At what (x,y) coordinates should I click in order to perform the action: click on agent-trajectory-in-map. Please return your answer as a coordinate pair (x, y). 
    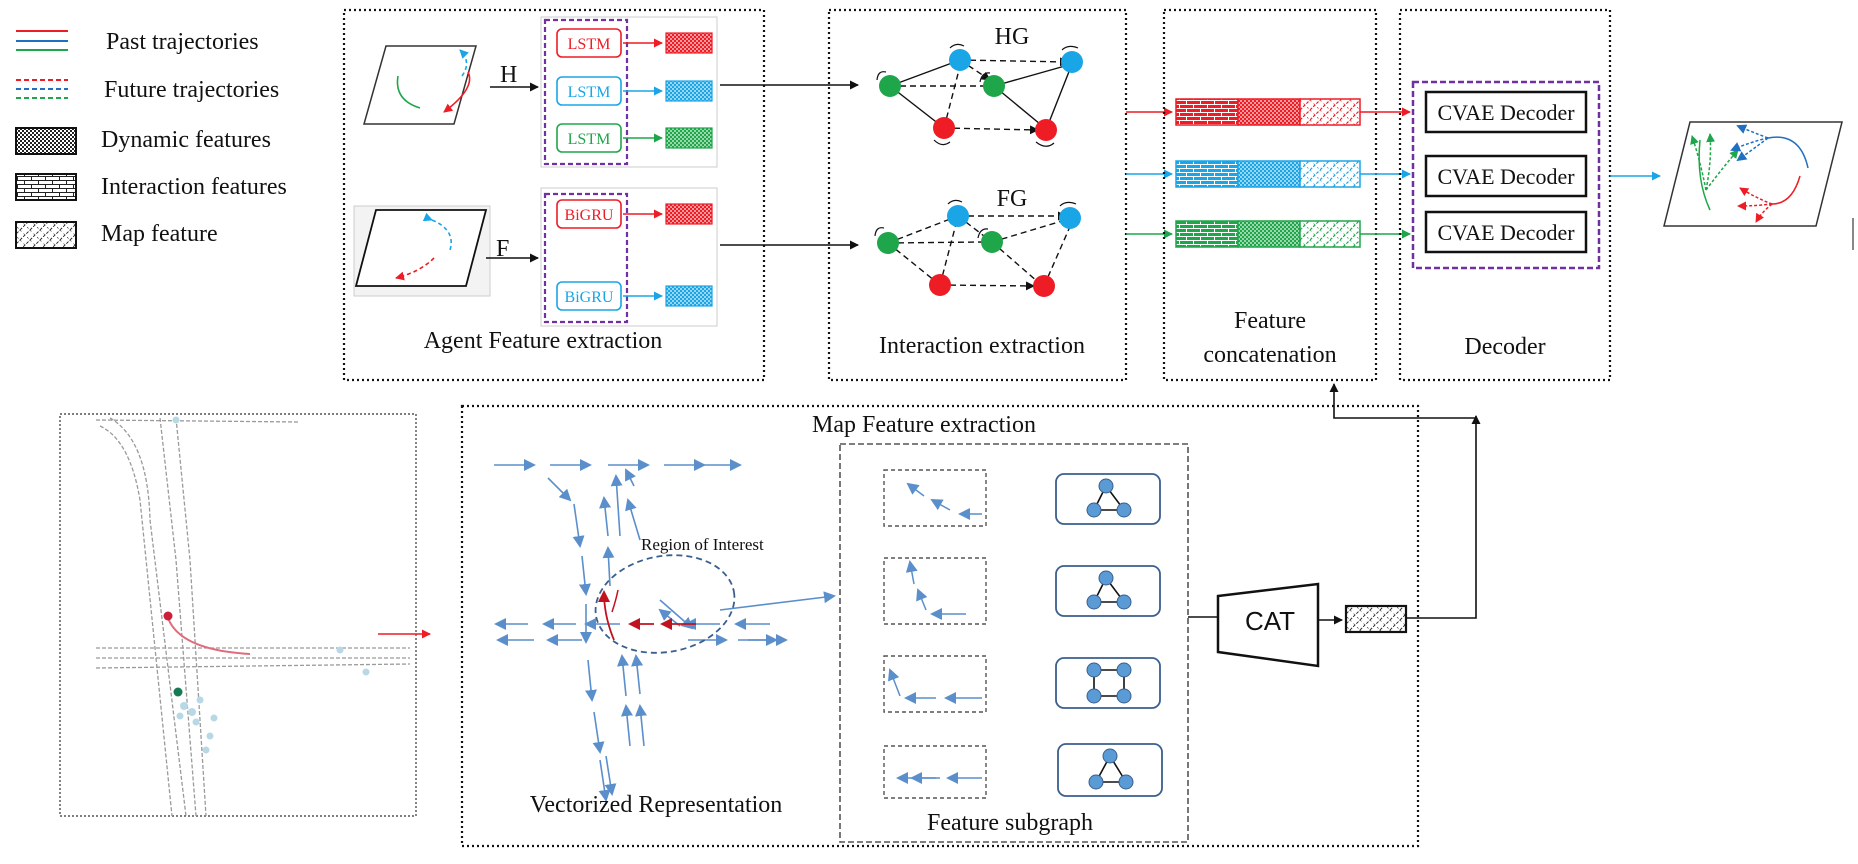
    Looking at the image, I should click on (647, 615).